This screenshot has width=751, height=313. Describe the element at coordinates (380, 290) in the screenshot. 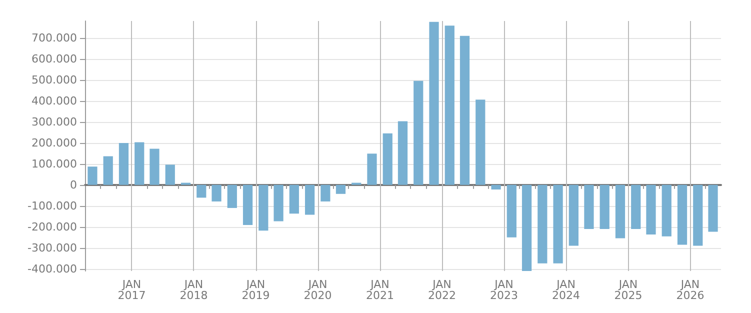

I see `x-tick-label: JAN 2021` at that location.